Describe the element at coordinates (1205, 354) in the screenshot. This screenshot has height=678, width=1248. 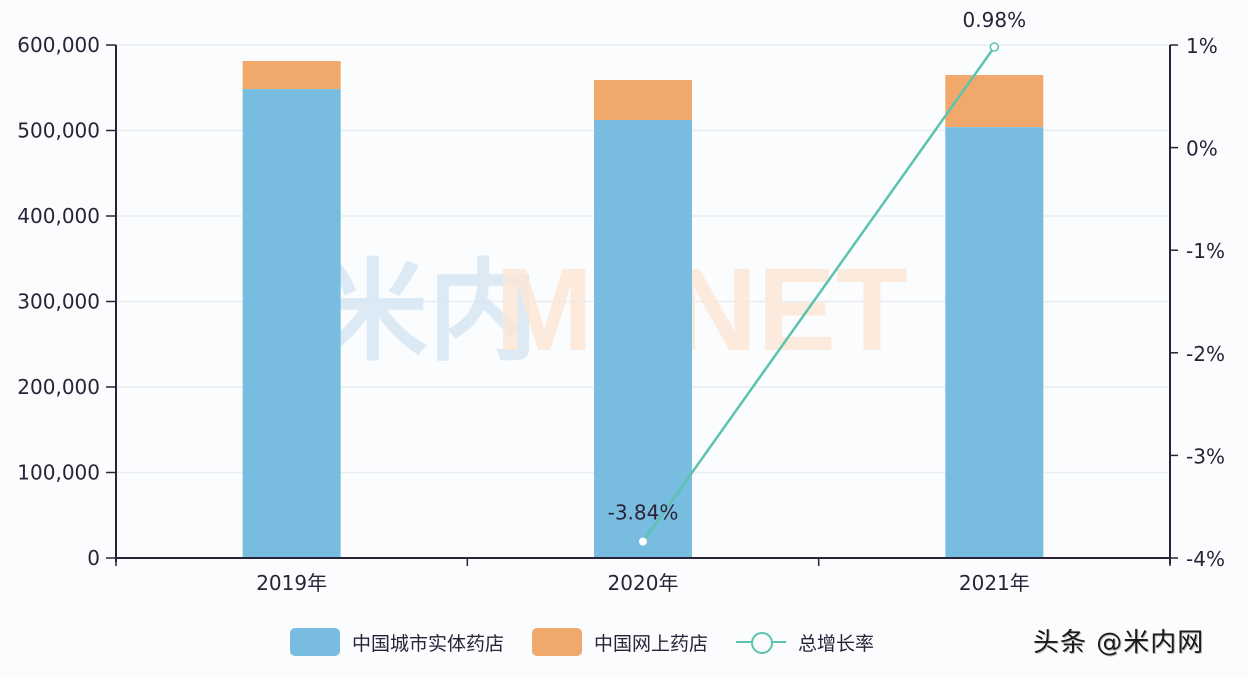
I see `y2-tick-label: -2%` at that location.